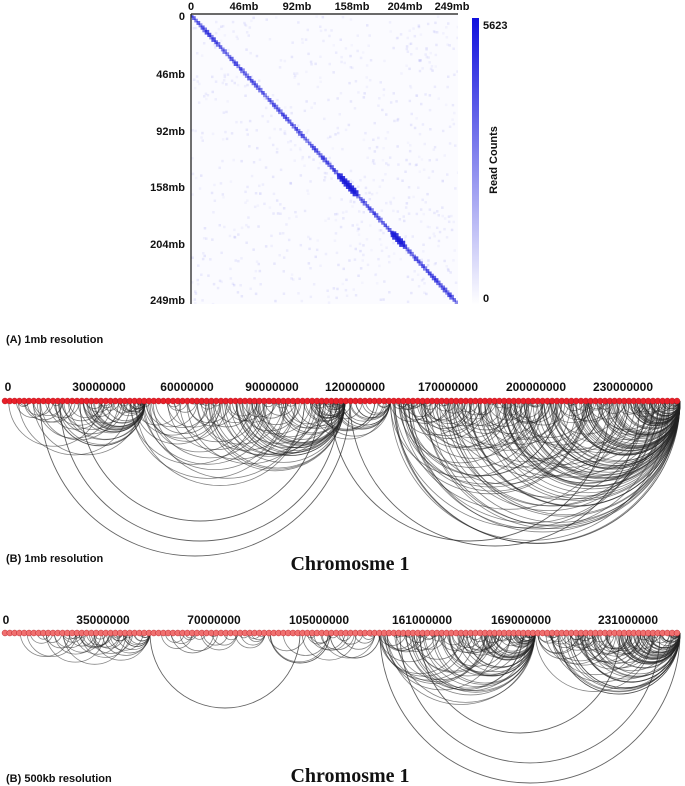  Describe the element at coordinates (422, 620) in the screenshot. I see `arc2-xtick: 161000000` at that location.